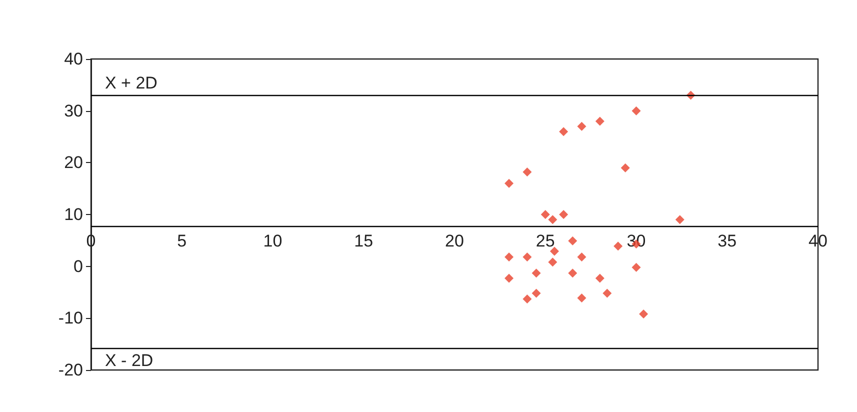 The height and width of the screenshot is (412, 857). I want to click on x-tick-label: 5, so click(182, 240).